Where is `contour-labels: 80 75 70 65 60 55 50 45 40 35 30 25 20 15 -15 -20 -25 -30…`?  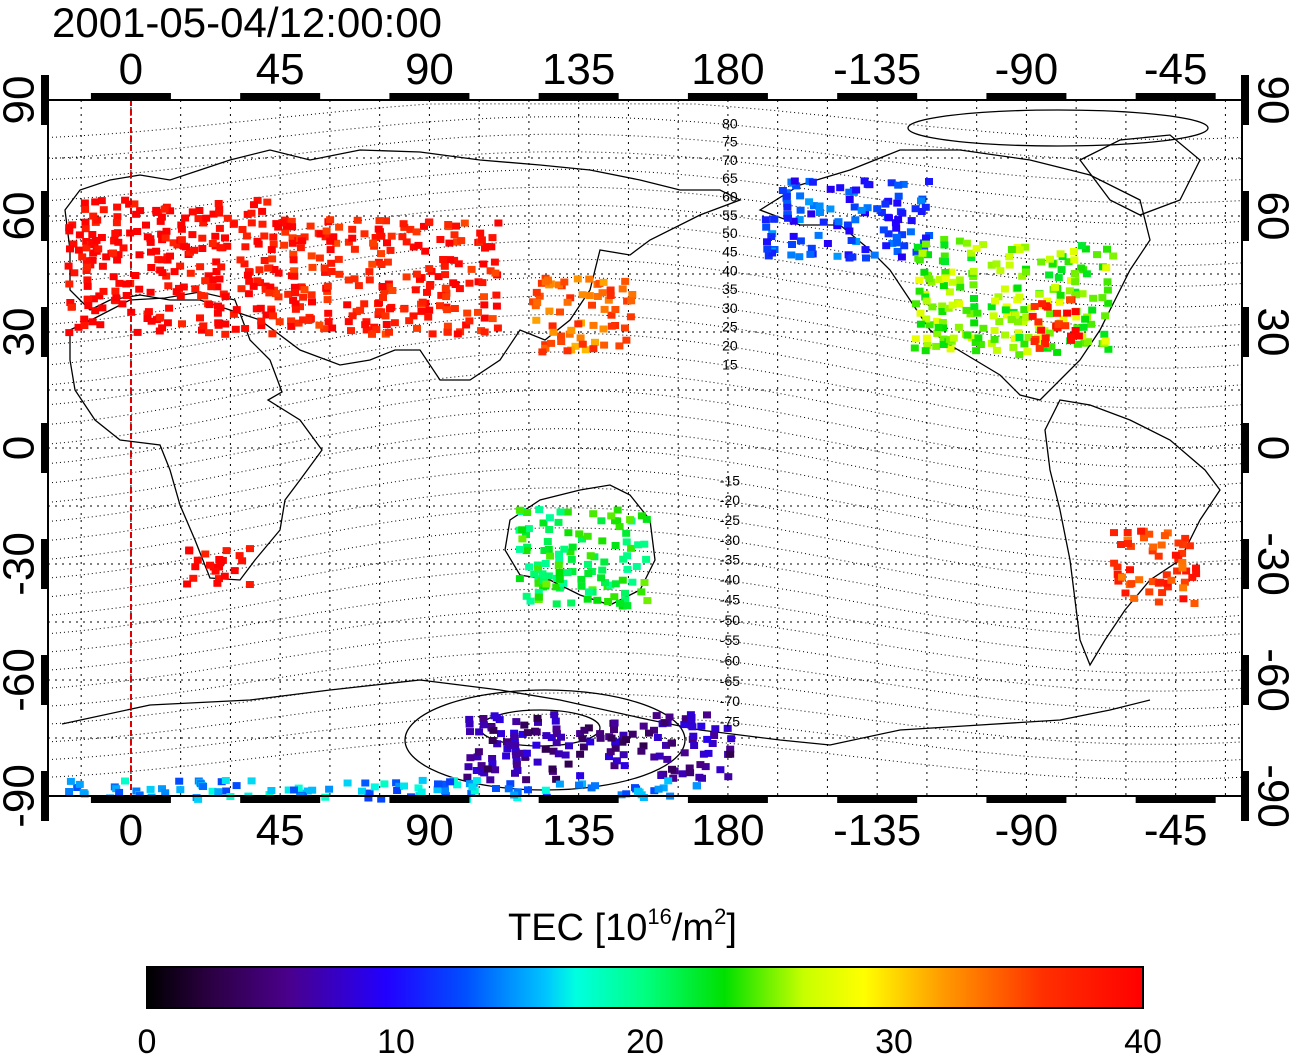
contour-labels: 80 75 70 65 60 55 50 45 40 35 30 25 20 15 -15 -20 -25 -30… is located at coordinates (730, 423).